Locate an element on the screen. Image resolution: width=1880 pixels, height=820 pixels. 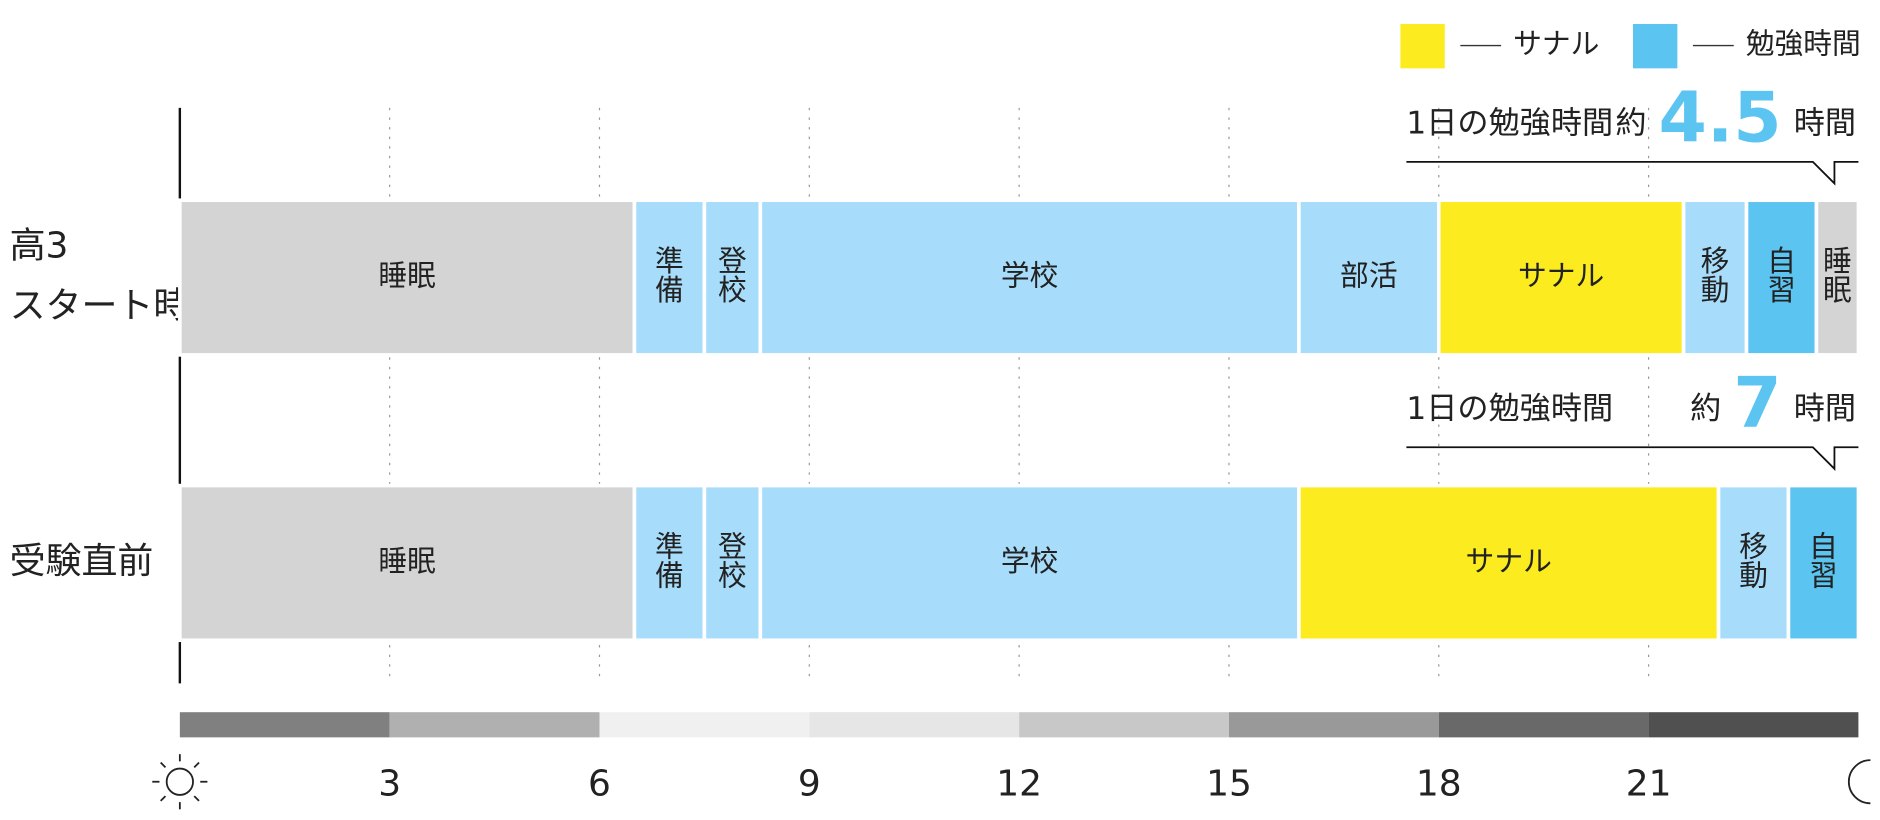
x-tick-label: 18 is located at coordinates (1439, 783).